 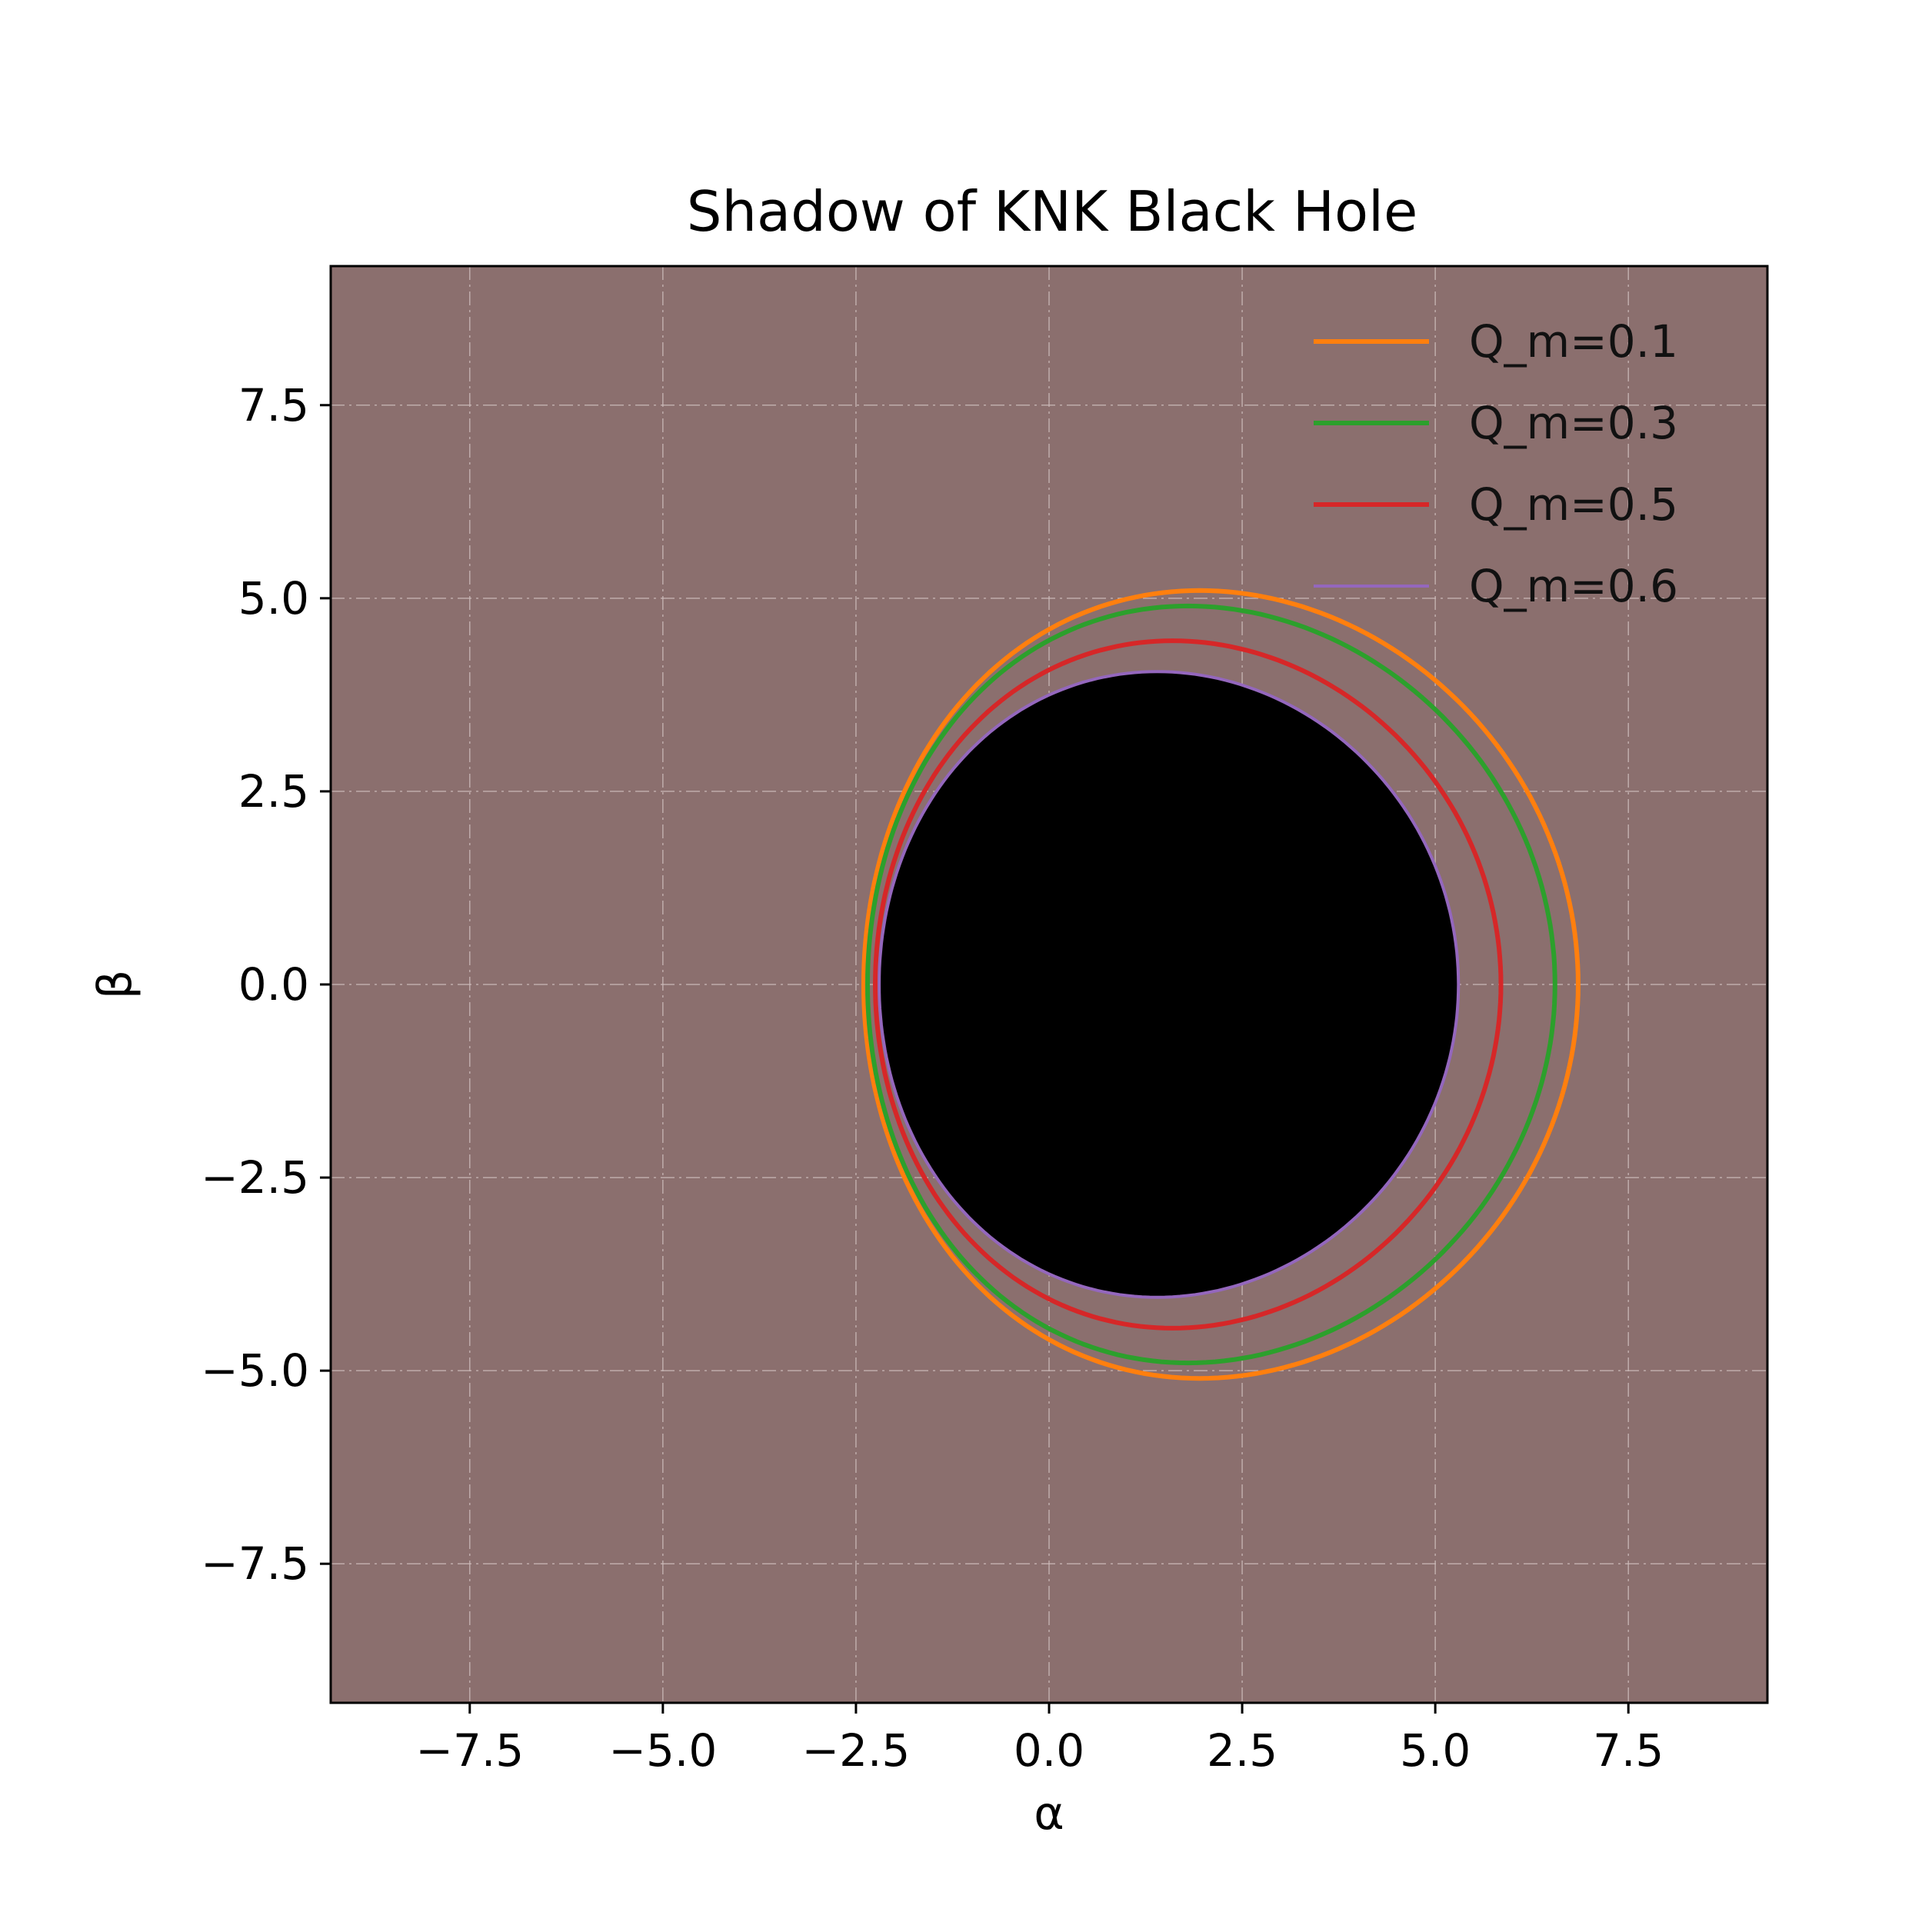 I want to click on shadow-fill, so click(x=1169, y=984).